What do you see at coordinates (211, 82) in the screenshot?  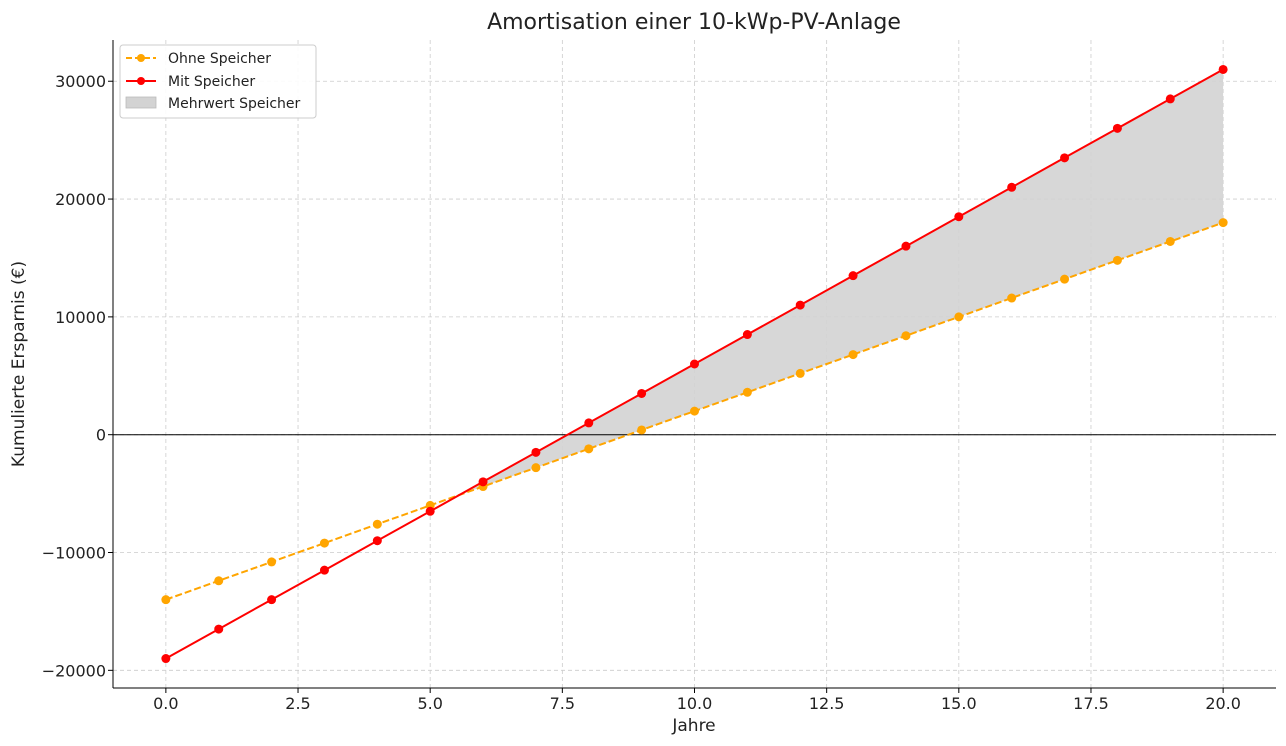 I see `legend-label-mit-speicher: Mit Speicher` at bounding box center [211, 82].